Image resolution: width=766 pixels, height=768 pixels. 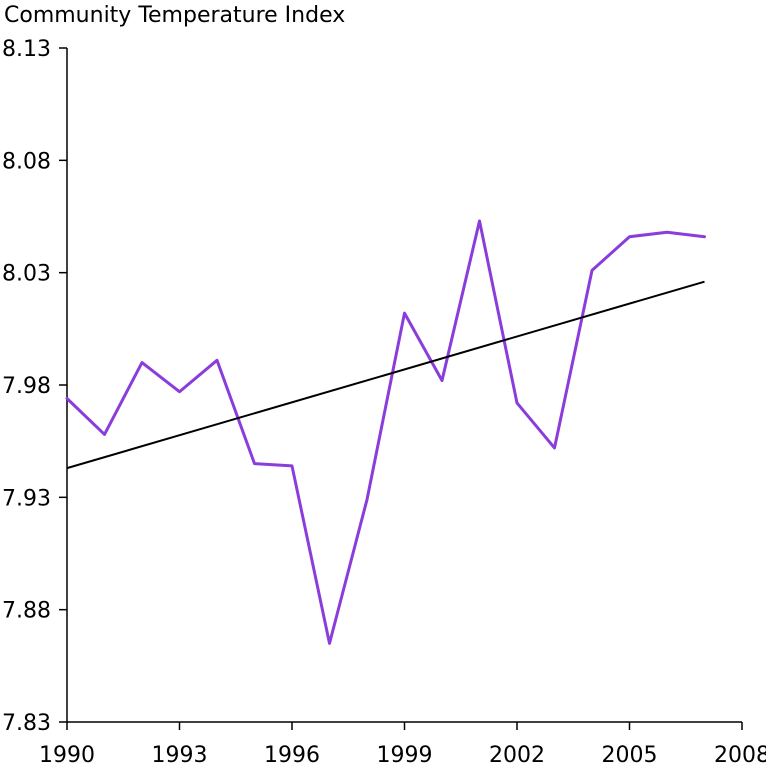 What do you see at coordinates (26, 386) in the screenshot?
I see `y-tick-label: 7.98` at bounding box center [26, 386].